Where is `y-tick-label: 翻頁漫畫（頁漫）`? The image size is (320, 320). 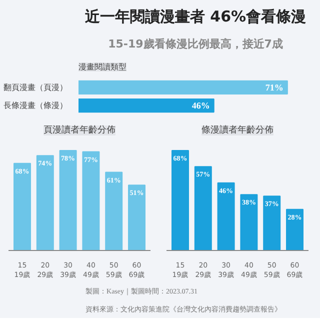
y-tick-label: 翻頁漫畫（頁漫） is located at coordinates (36, 87).